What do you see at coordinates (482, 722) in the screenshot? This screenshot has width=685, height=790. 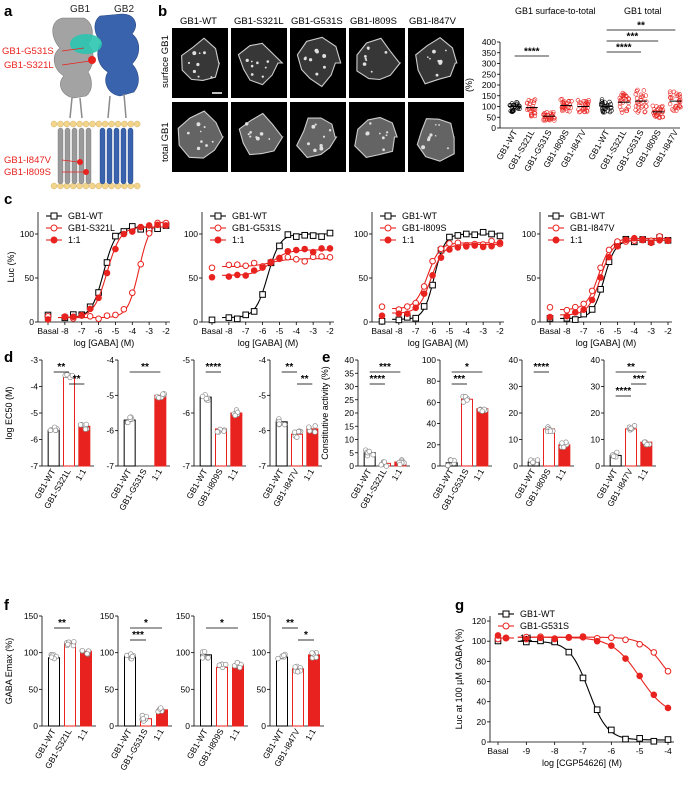 I see `y-tick-label: 20` at bounding box center [482, 722].